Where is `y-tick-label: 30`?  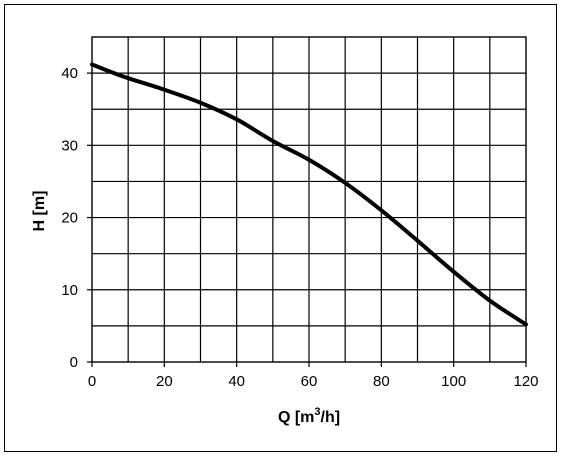 y-tick-label: 30 is located at coordinates (69, 145).